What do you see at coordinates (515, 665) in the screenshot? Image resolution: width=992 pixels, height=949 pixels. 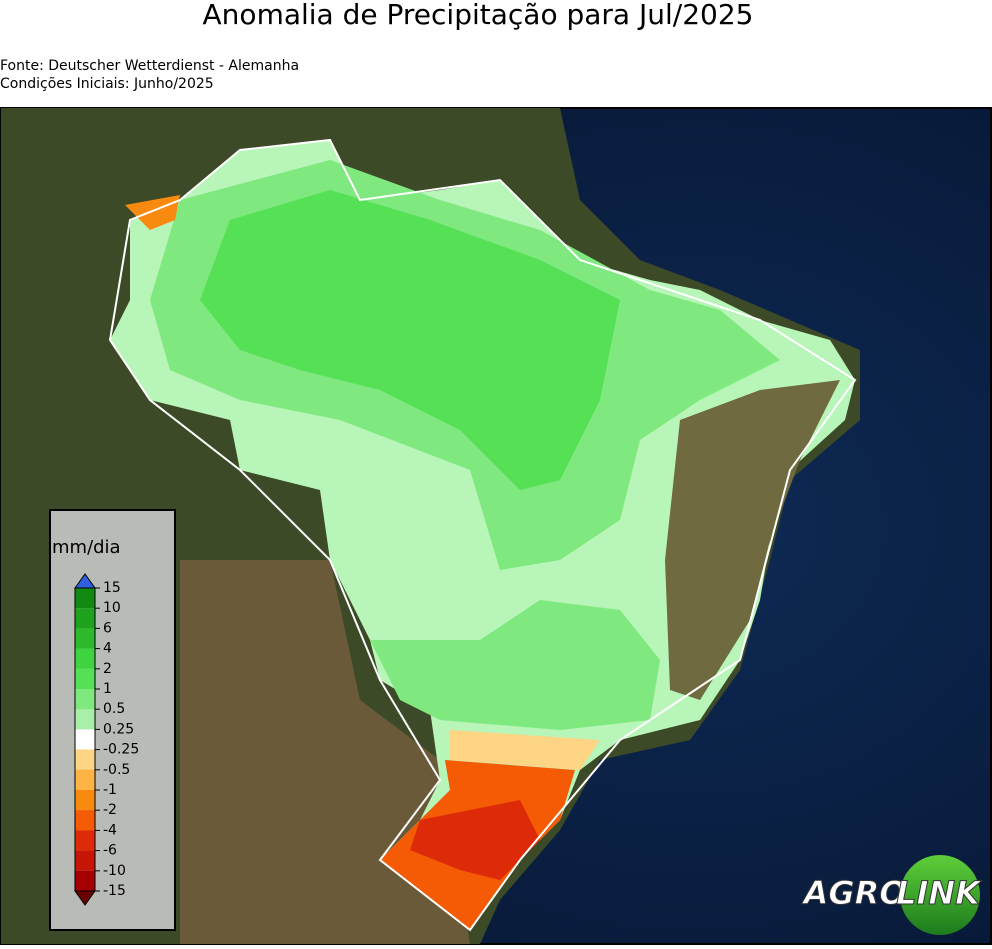 I see `anomaly-medium-south` at bounding box center [515, 665].